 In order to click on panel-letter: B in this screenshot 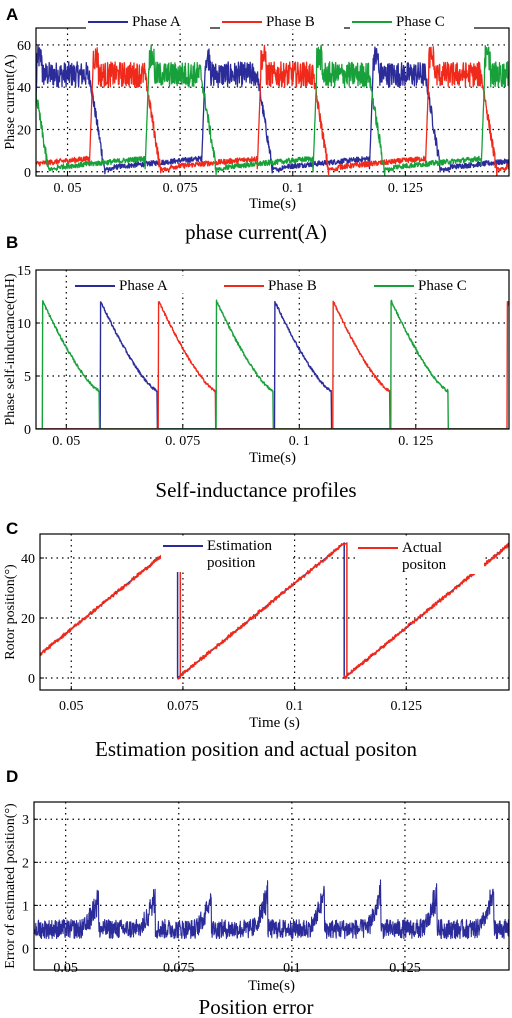, I will do `click(12, 242)`.